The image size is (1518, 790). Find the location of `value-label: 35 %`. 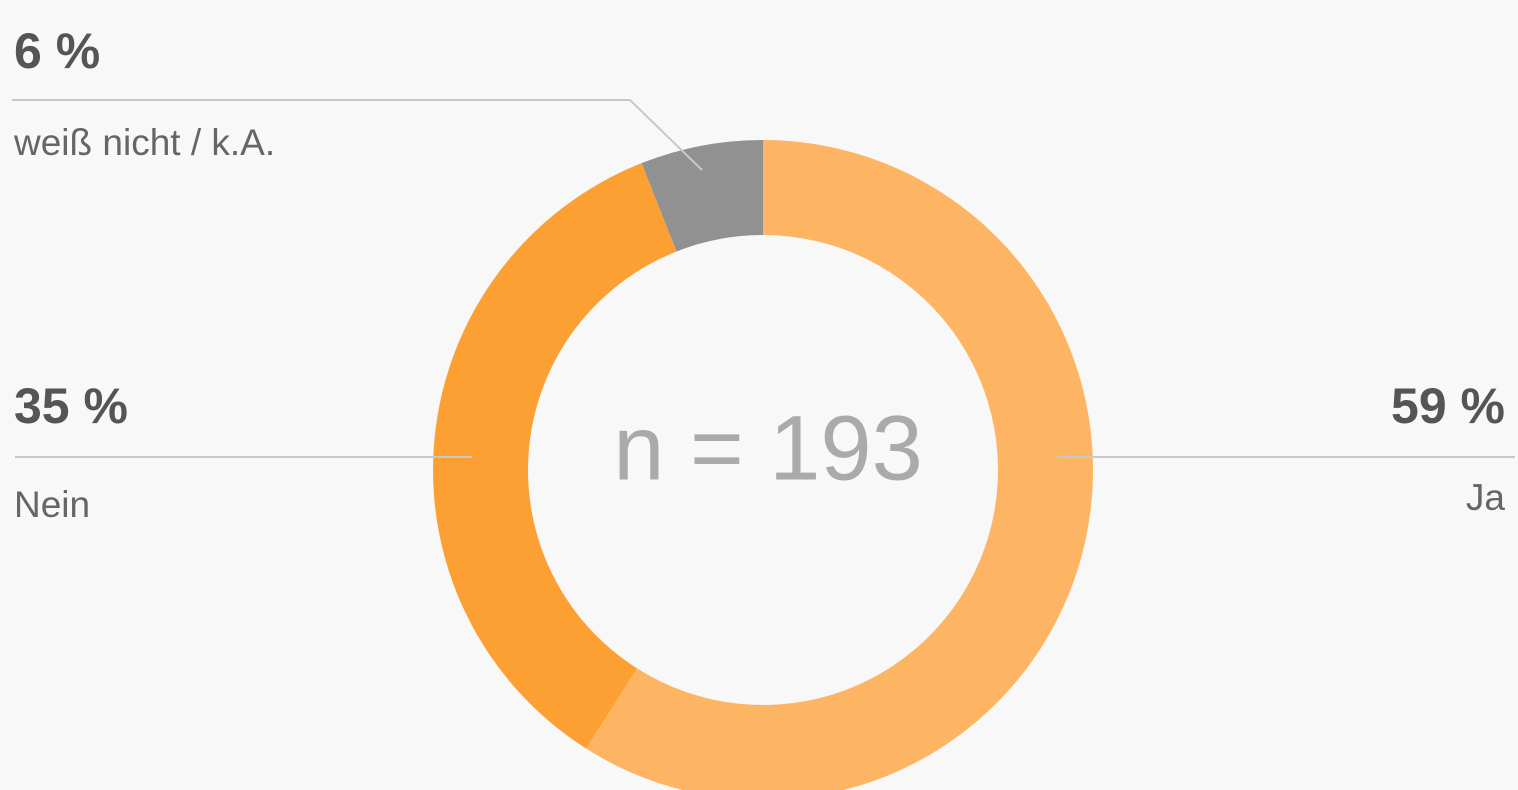

value-label: 35 % is located at coordinates (71, 406).